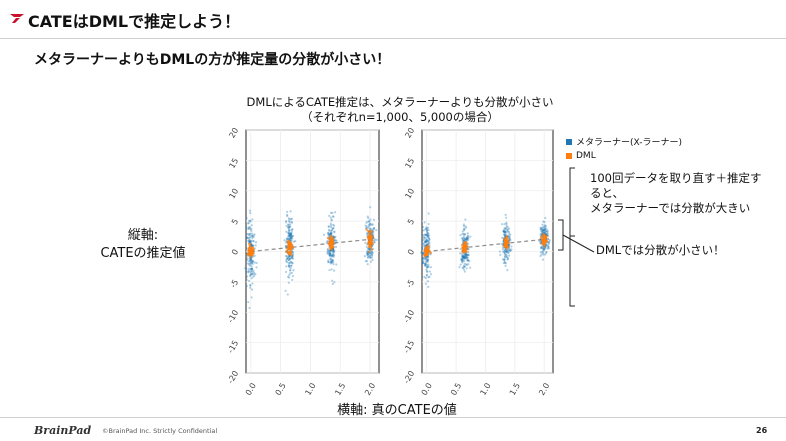 Image resolution: width=786 pixels, height=441 pixels. What do you see at coordinates (411, 221) in the screenshot?
I see `y-tick-label: 5` at bounding box center [411, 221].